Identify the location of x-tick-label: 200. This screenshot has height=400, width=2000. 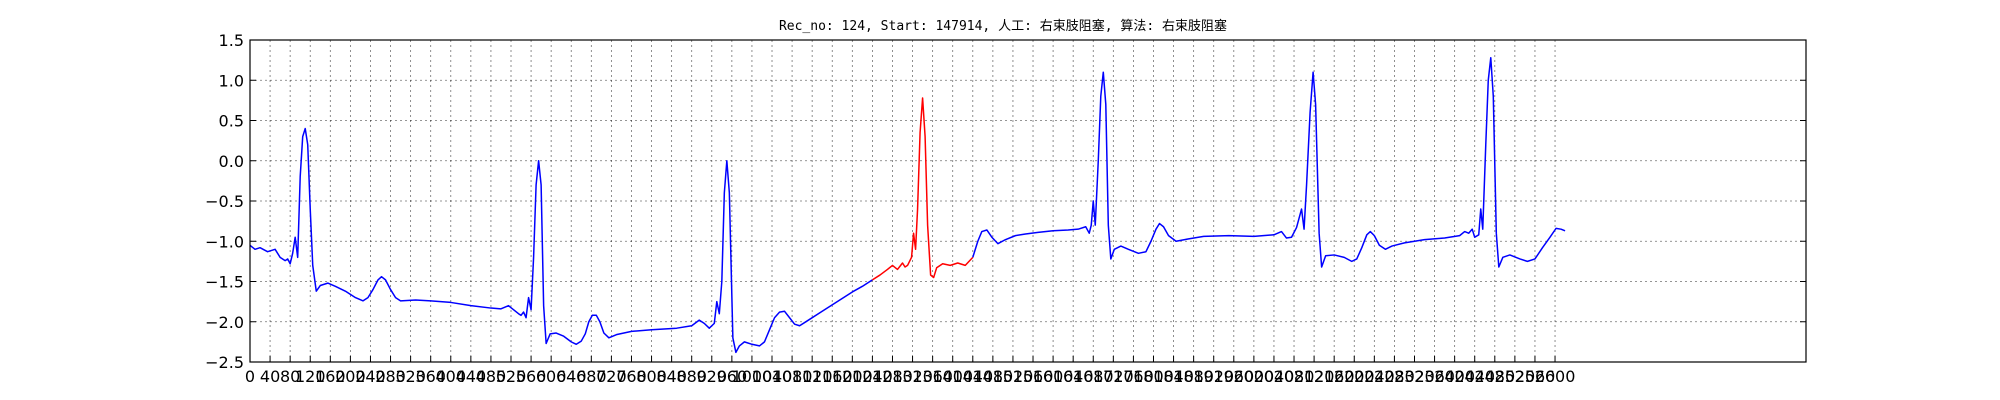
(350, 376).